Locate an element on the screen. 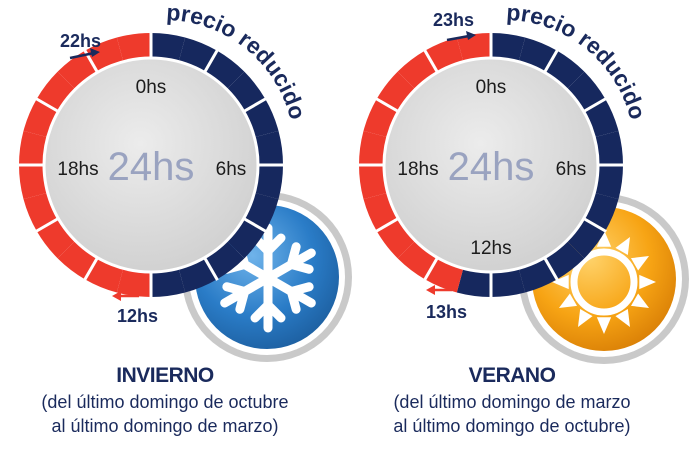  summer-hour-0: 0hs is located at coordinates (491, 87).